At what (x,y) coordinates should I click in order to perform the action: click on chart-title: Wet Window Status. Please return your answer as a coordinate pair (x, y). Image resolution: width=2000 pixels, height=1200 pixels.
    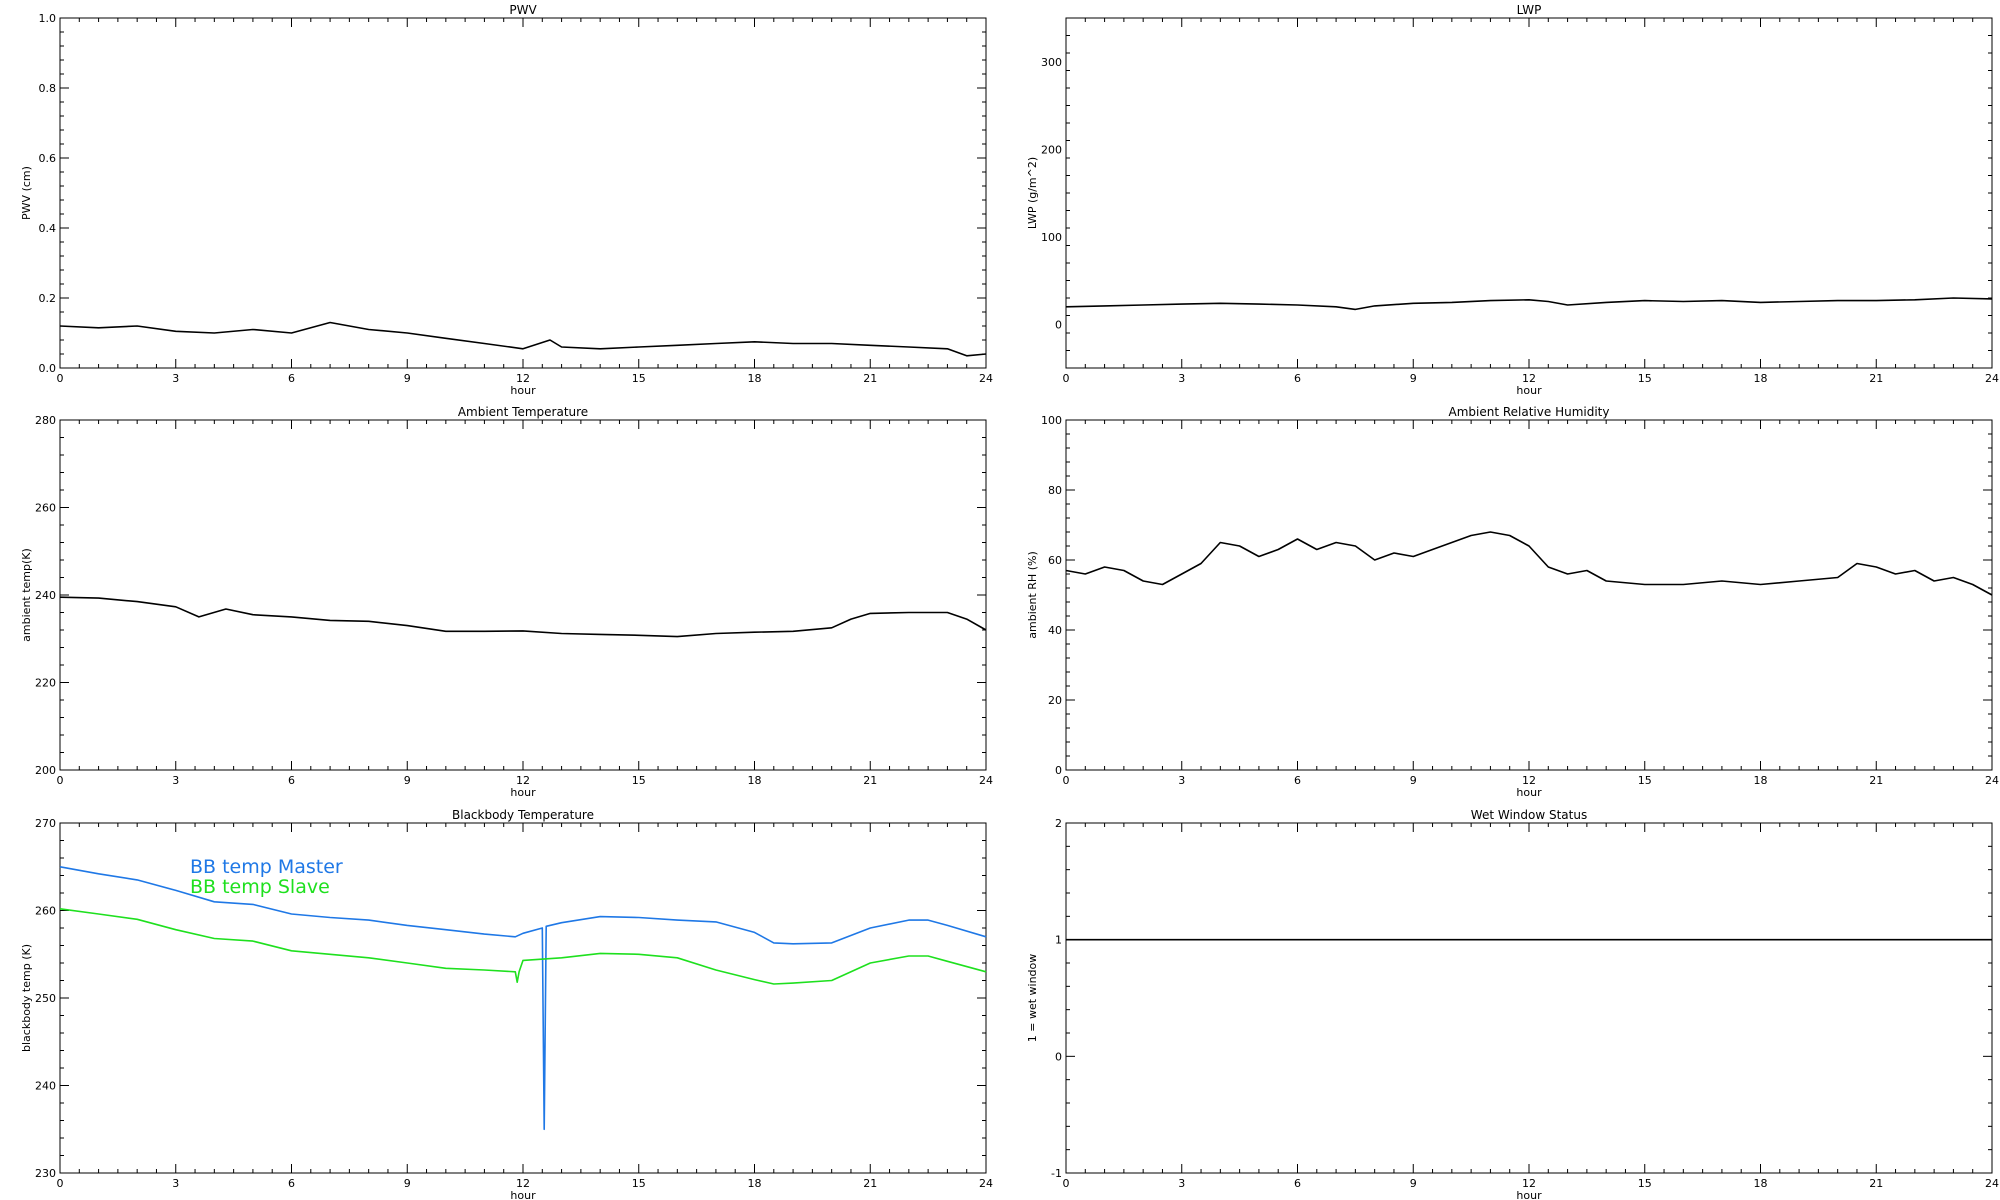
    Looking at the image, I should click on (1529, 815).